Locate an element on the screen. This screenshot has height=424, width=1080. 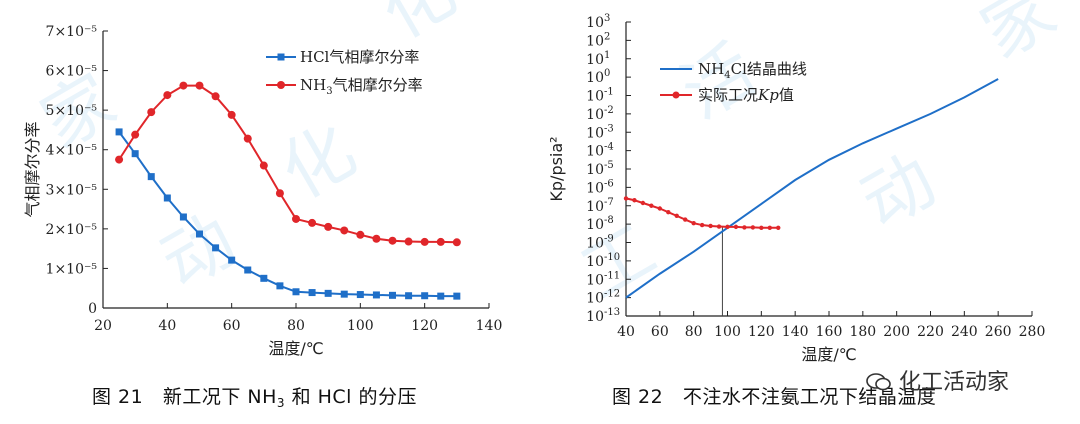
x-tick-label: 260 is located at coordinates (998, 332).